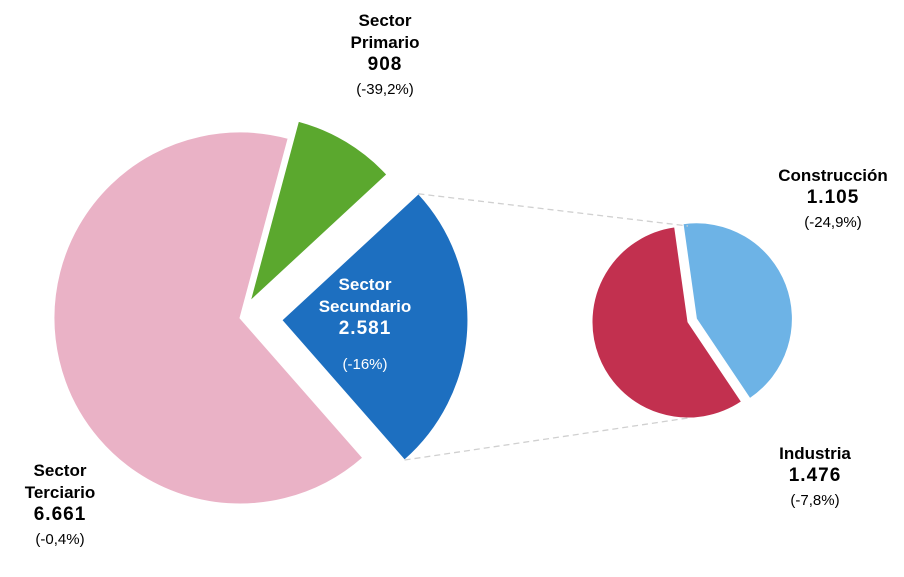 Image resolution: width=904 pixels, height=577 pixels. I want to click on category-label: Sector Secundario, so click(365, 295).